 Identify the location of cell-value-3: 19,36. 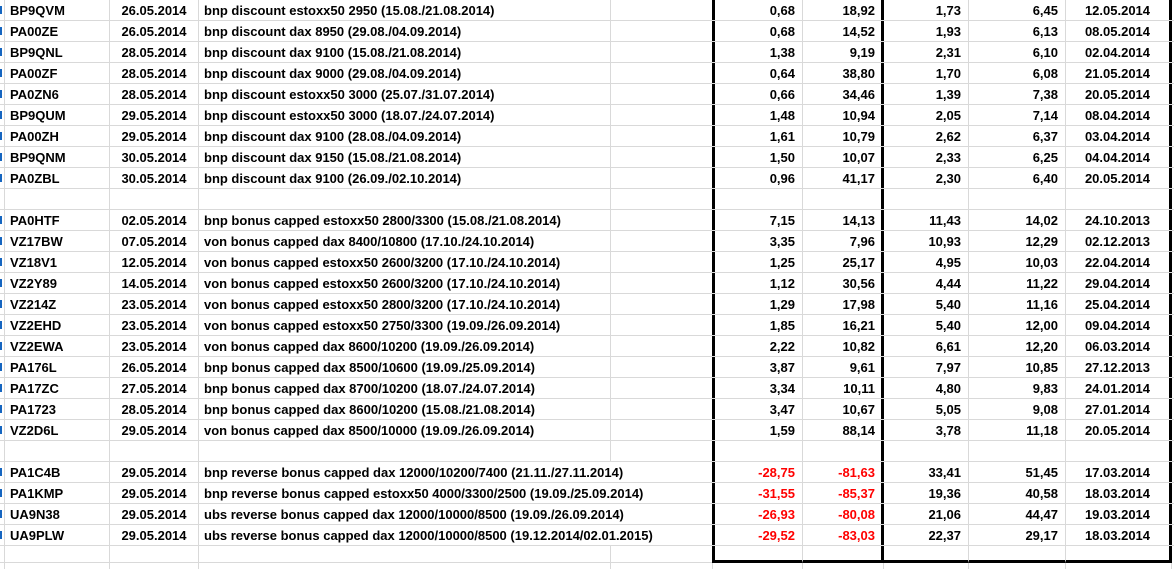
(926, 493).